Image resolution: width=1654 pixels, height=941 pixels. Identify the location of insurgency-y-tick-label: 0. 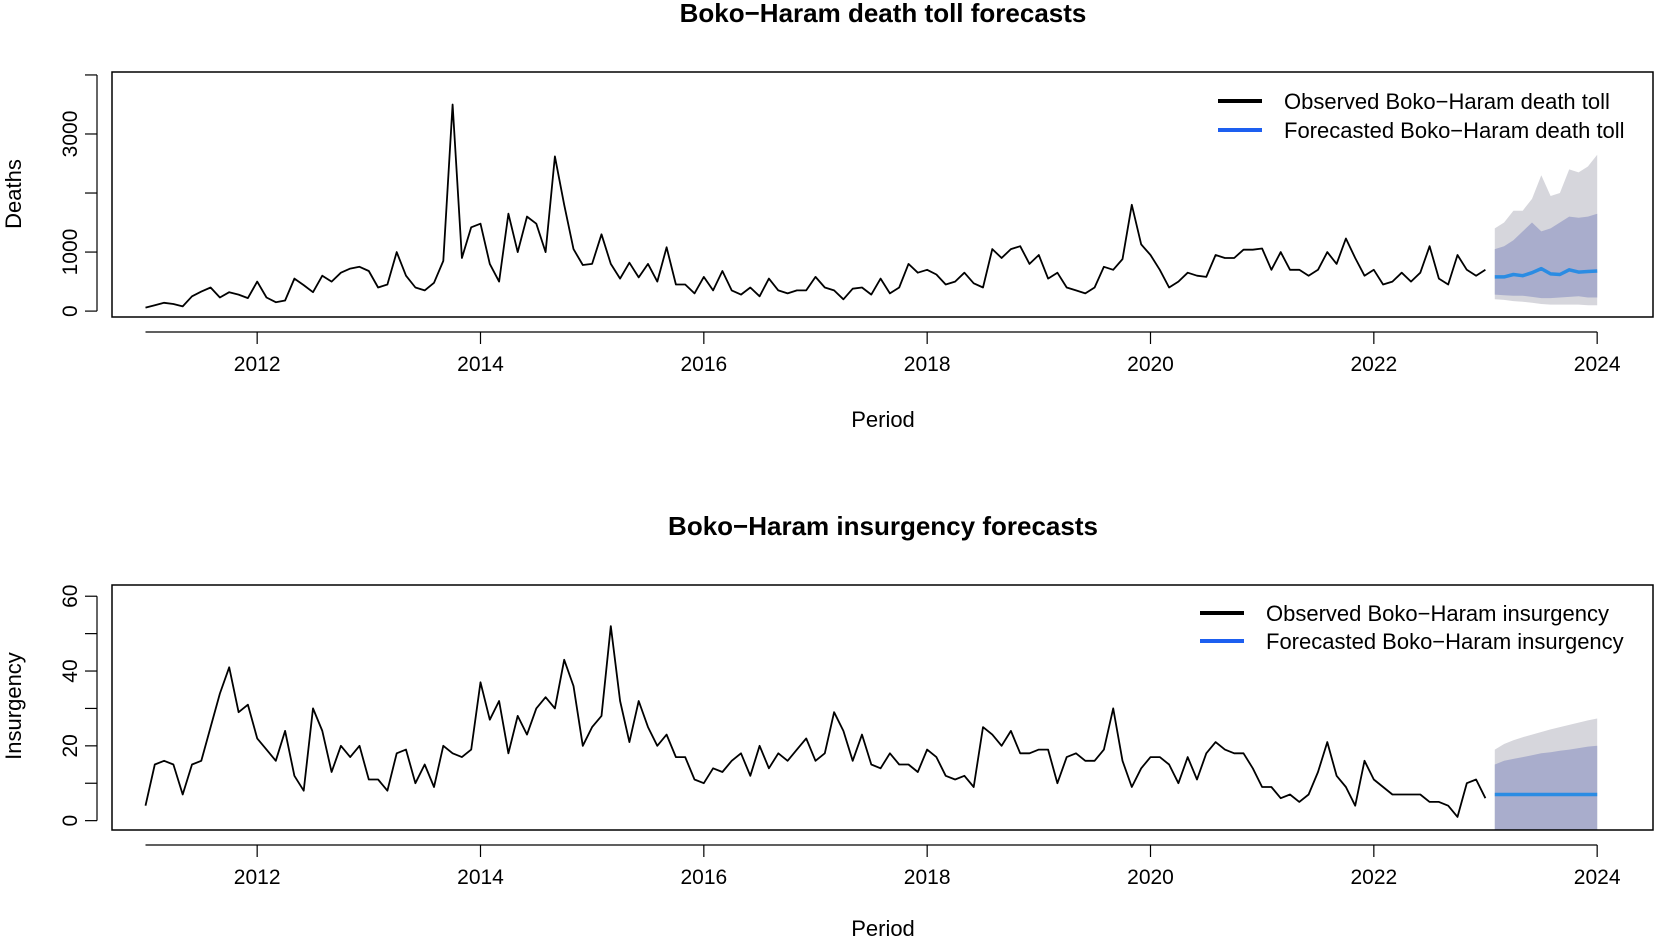
(70, 821).